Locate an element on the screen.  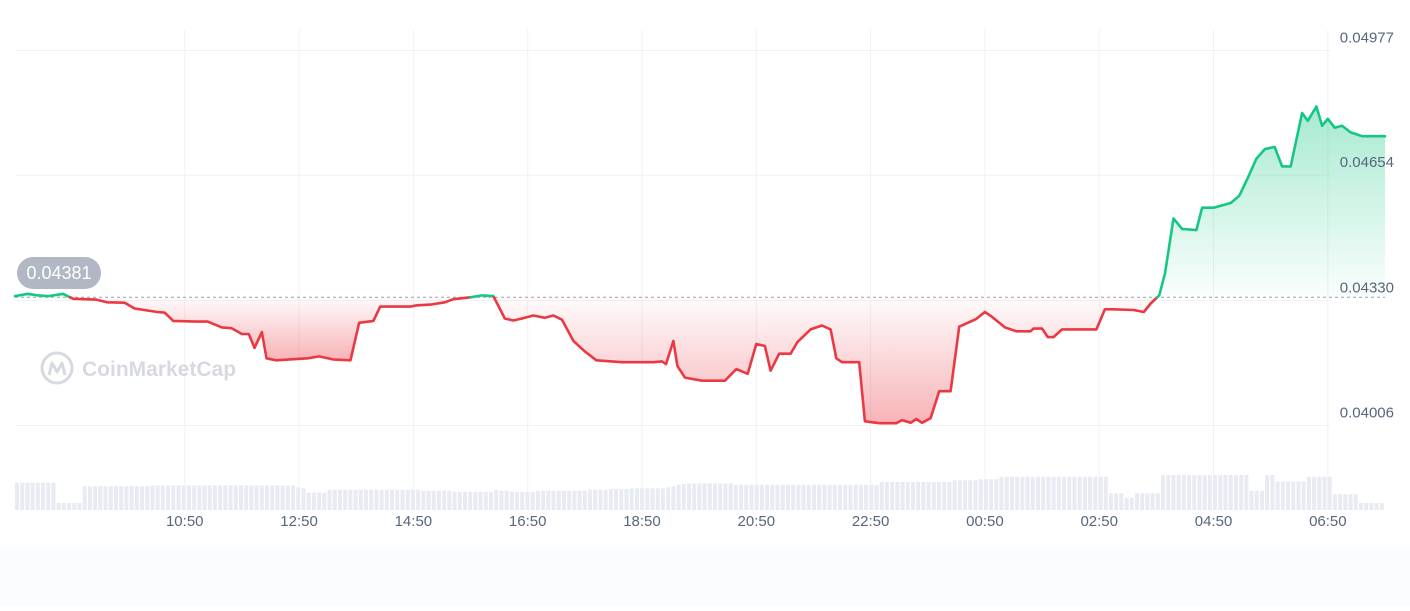
current-price-label: 0.04381 is located at coordinates (58, 273).